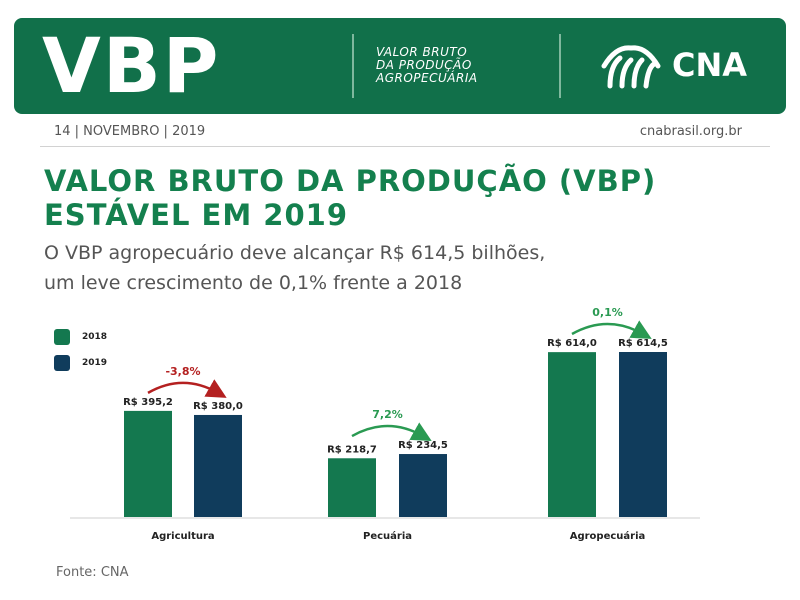 Image resolution: width=800 pixels, height=600 pixels. What do you see at coordinates (690, 131) in the screenshot?
I see `website-link: cnabrasil.org.br` at bounding box center [690, 131].